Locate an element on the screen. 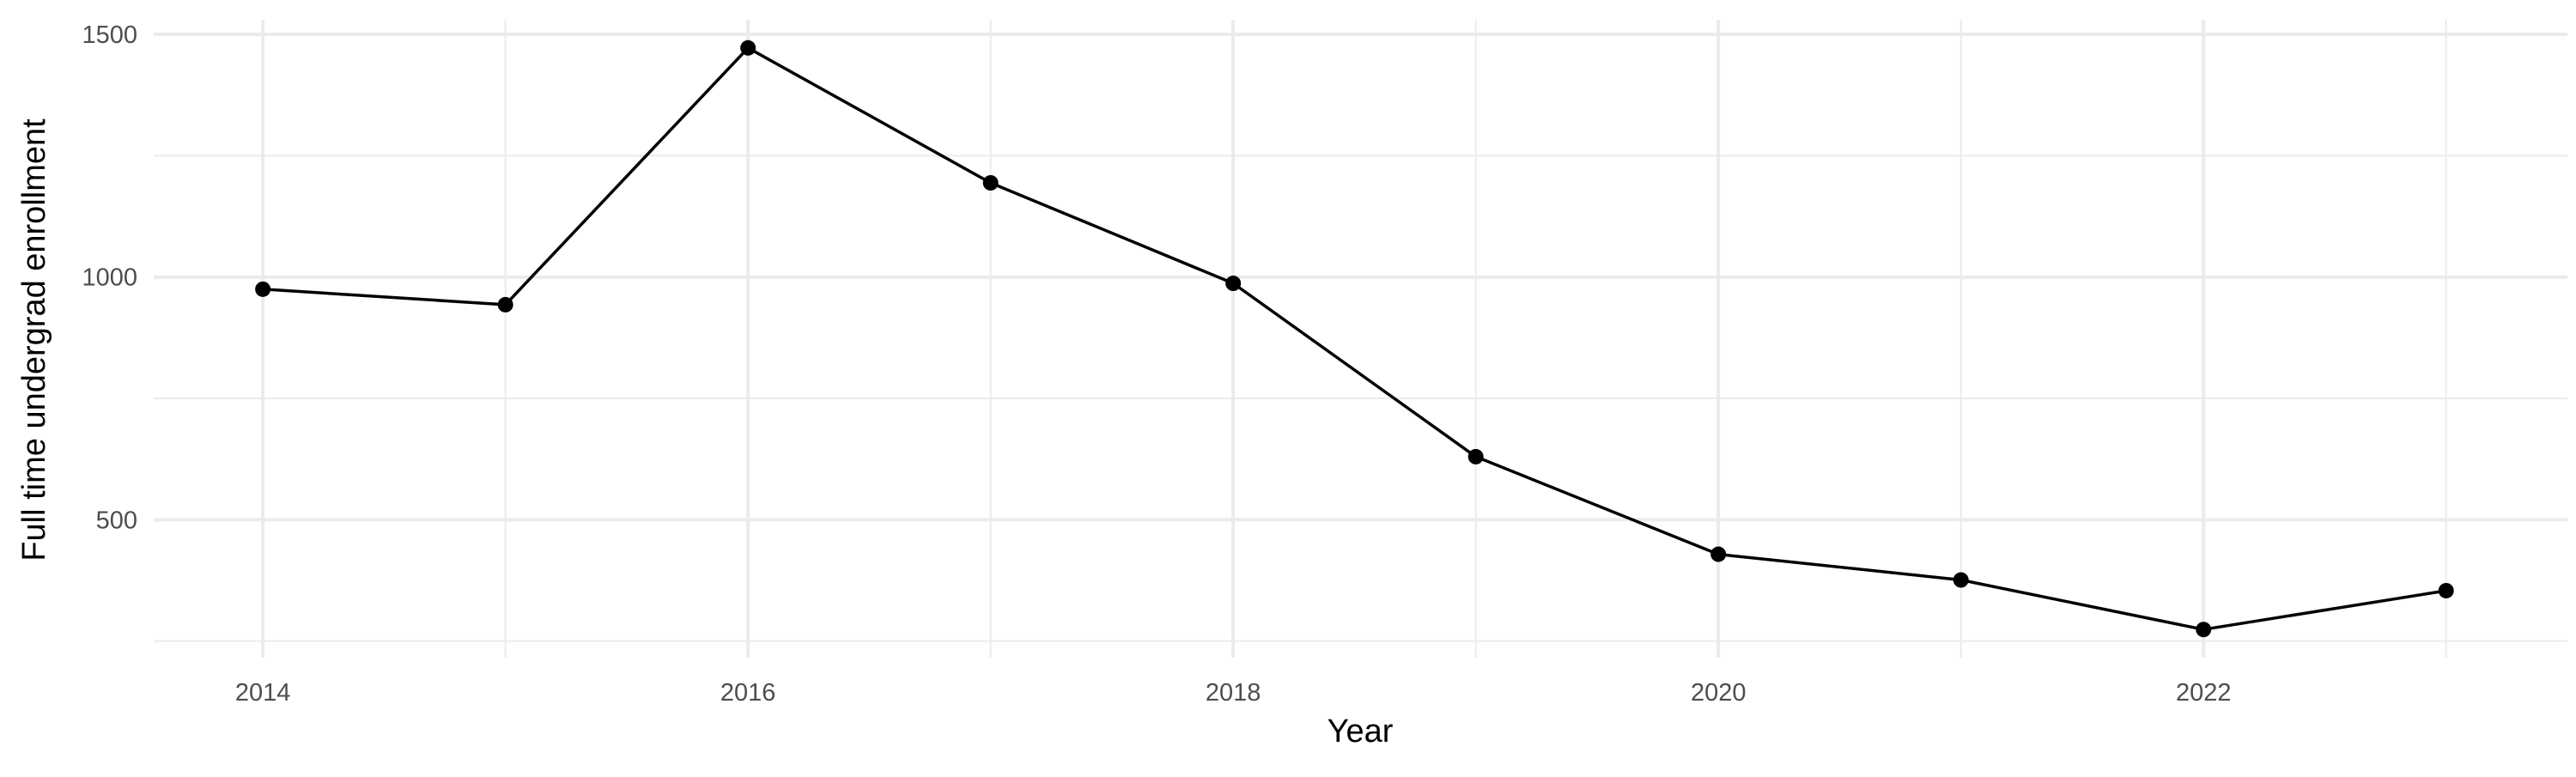  x-tick-label: 2020 is located at coordinates (1719, 693).